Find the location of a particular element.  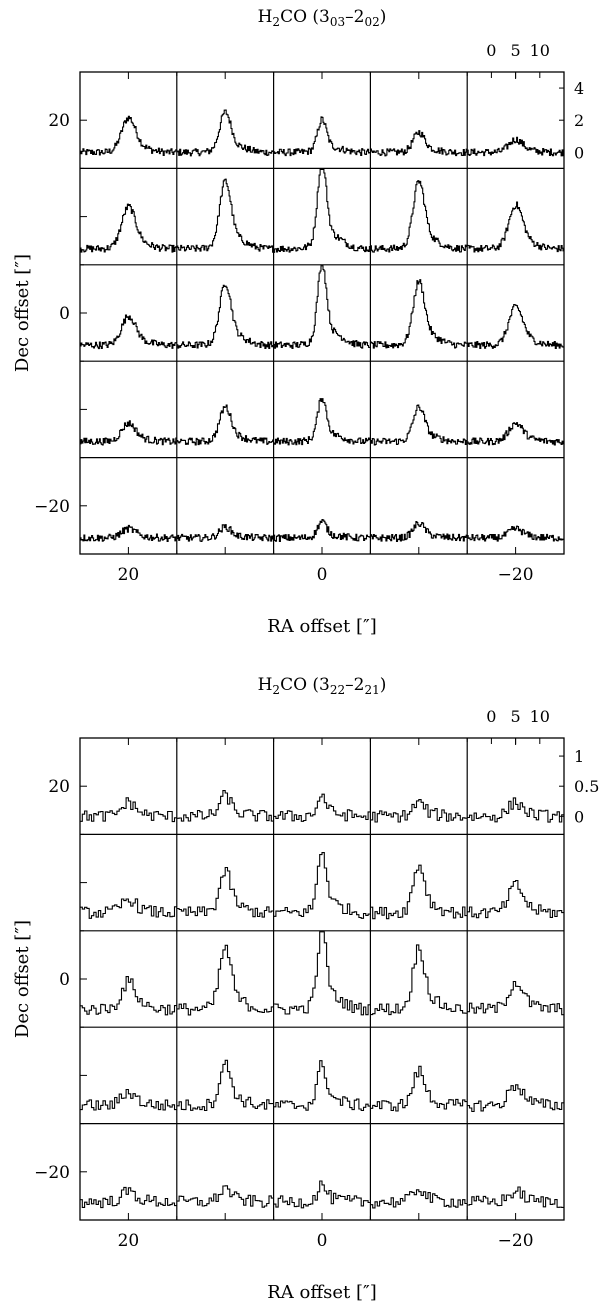

intensity-tick-label: 4 is located at coordinates (579, 88).